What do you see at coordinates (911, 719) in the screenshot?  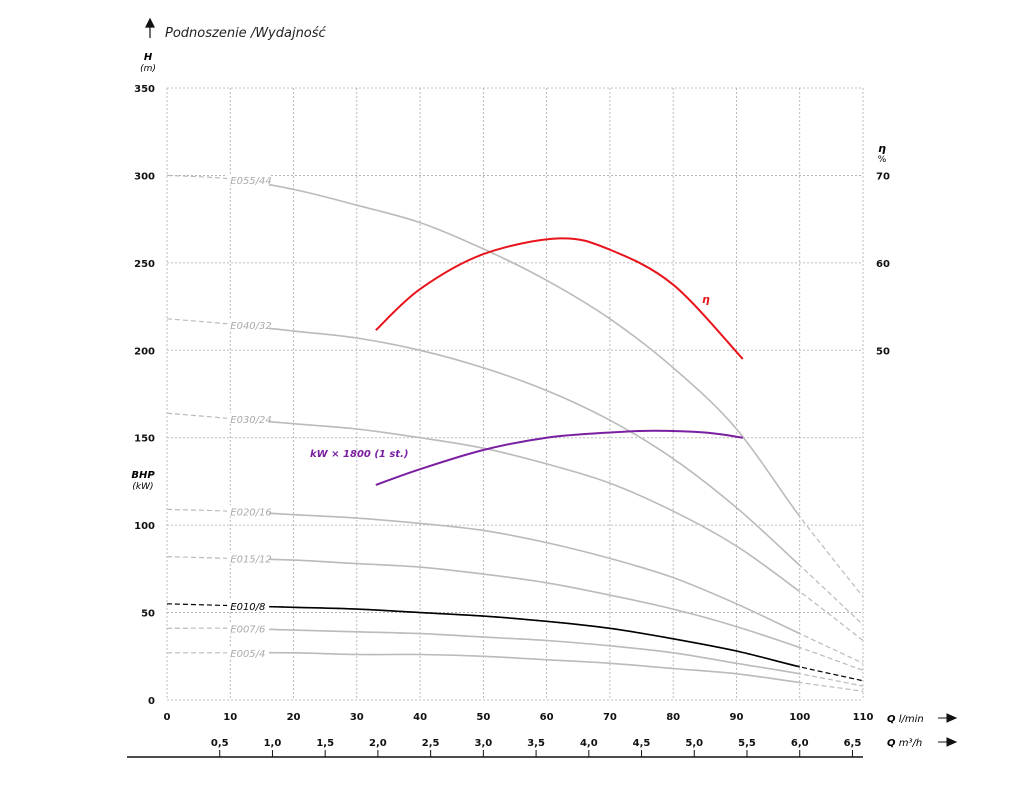 I see `x-axis-unit: l/min` at bounding box center [911, 719].